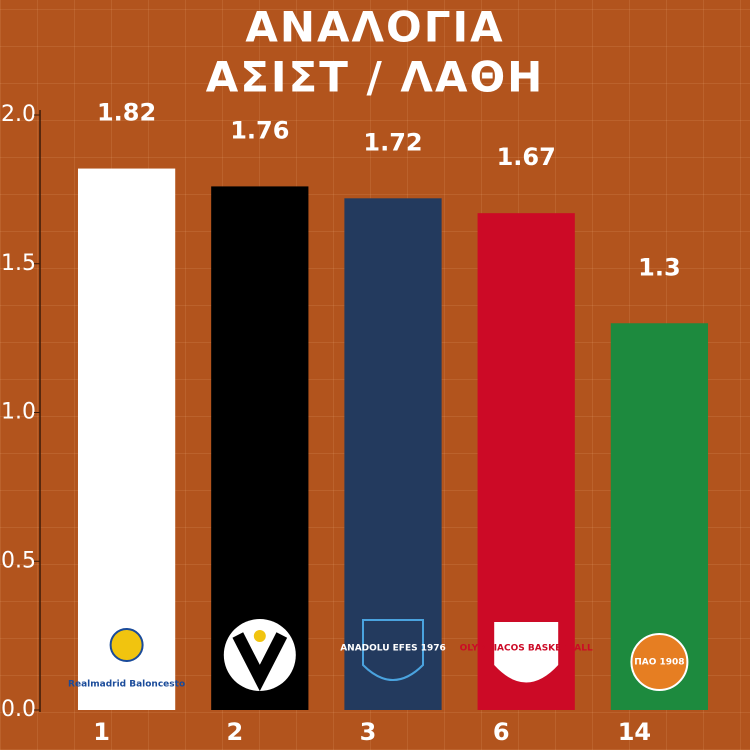  Describe the element at coordinates (374, 27) in the screenshot. I see `chart-title: ΑΝΑΛΟΓΙΑ` at that location.